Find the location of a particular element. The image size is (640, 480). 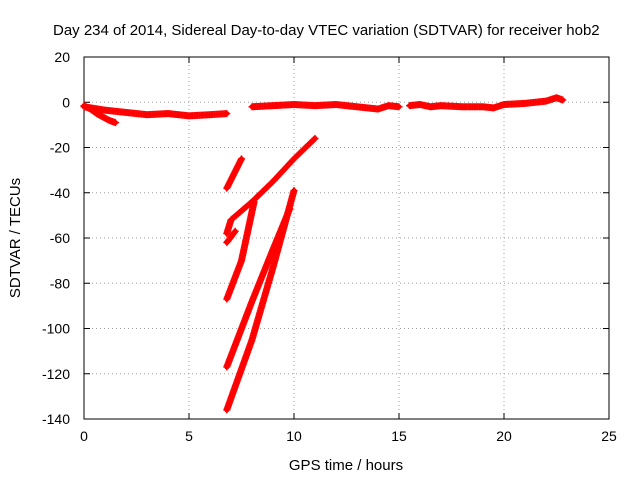

x-tick-label: 5 is located at coordinates (189, 436).